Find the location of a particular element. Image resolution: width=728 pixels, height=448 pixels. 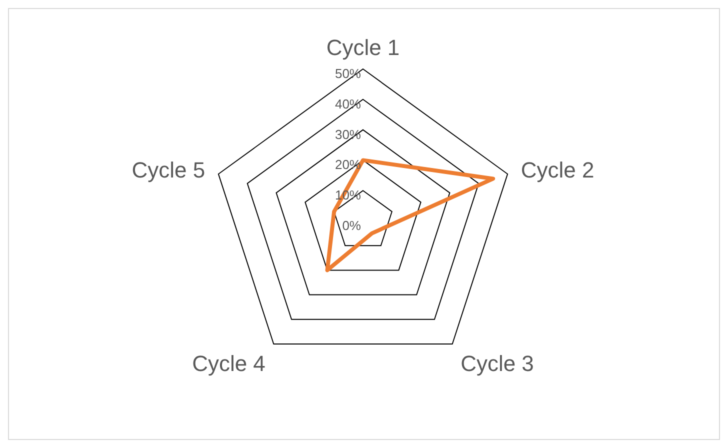

y-tick-label: 0% is located at coordinates (352, 225).